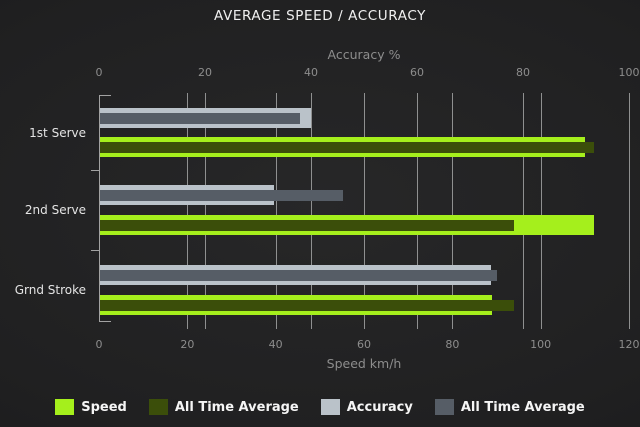  Describe the element at coordinates (522, 407) in the screenshot. I see `legend-label-all-time-average-3: All Time Average` at that location.